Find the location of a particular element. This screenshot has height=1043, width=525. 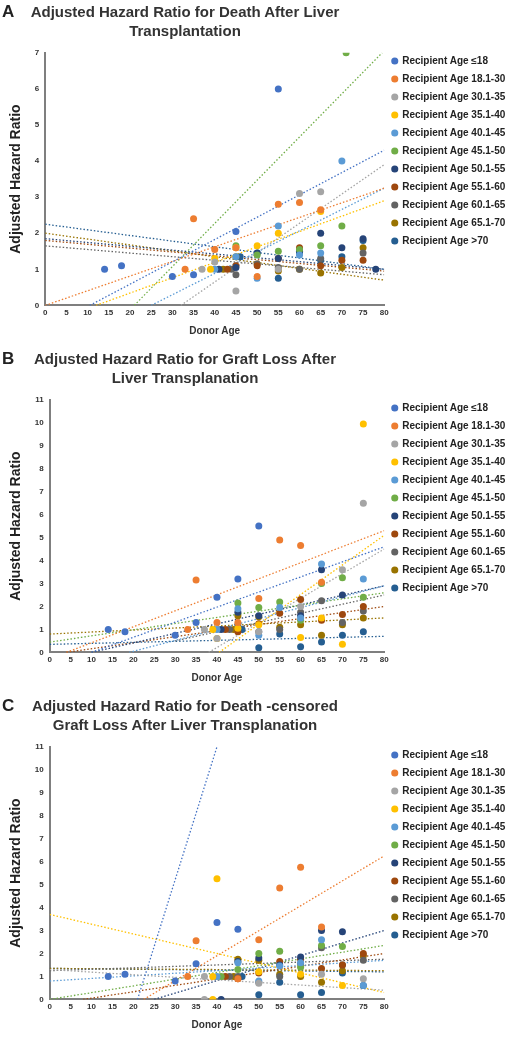

legend-label: Recipient Age >70 is located at coordinates (445, 934).